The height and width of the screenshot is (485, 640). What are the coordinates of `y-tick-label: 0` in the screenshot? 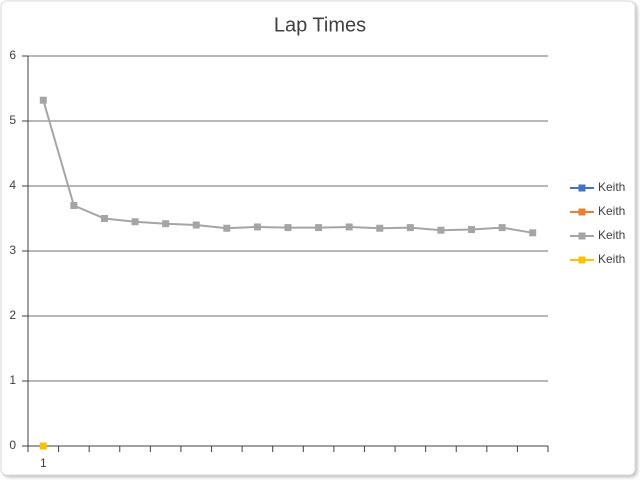 It's located at (12, 445).